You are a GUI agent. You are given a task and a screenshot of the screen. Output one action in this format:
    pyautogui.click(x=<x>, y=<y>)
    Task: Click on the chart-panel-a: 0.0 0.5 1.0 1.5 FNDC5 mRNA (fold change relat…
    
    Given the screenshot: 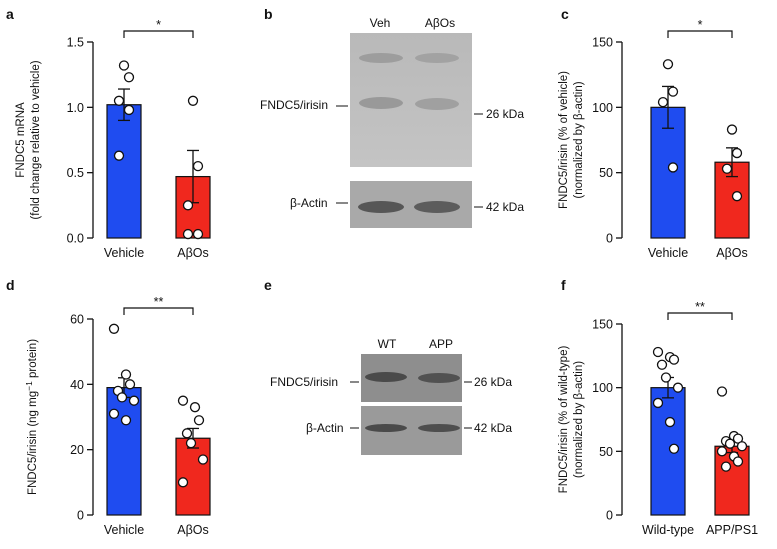 What is the action you would take?
    pyautogui.click(x=113, y=139)
    